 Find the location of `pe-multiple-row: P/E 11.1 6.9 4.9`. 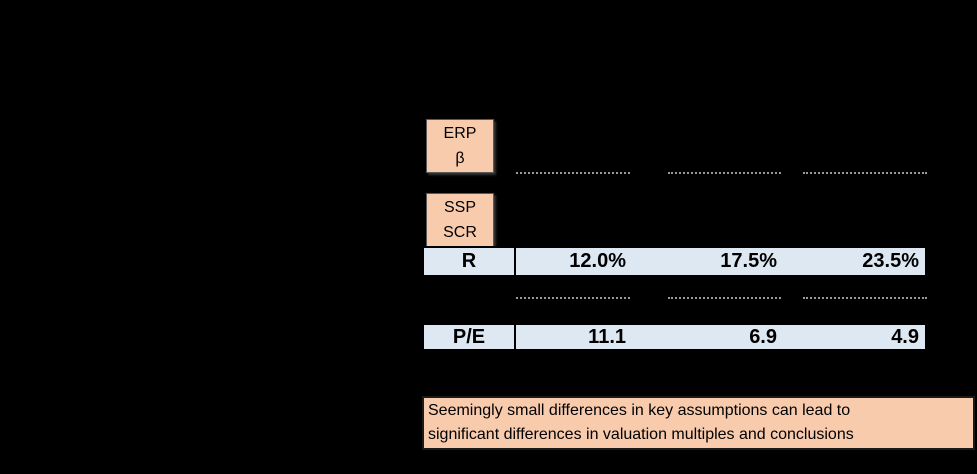

pe-multiple-row: P/E 11.1 6.9 4.9 is located at coordinates (674, 337).